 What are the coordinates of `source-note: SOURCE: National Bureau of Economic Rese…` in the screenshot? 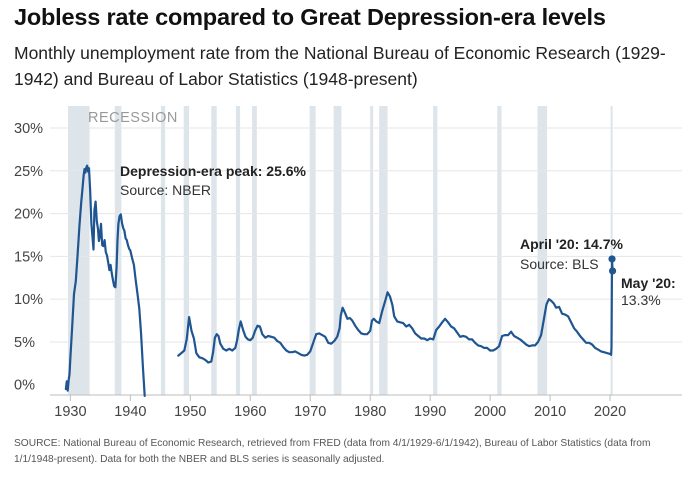 It's located at (332, 451).